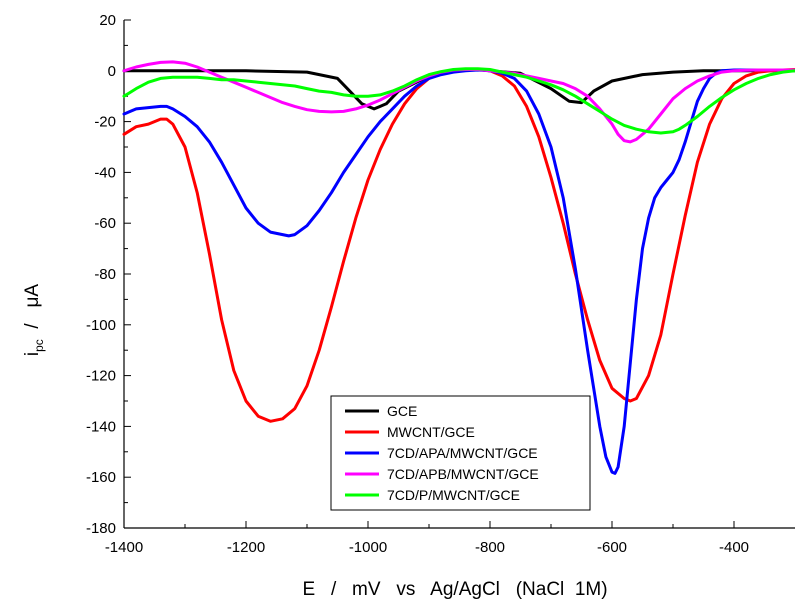 The image size is (795, 601). What do you see at coordinates (463, 474) in the screenshot?
I see `legend-label-4: 7CD/APB/MWCNT/GCE` at bounding box center [463, 474].